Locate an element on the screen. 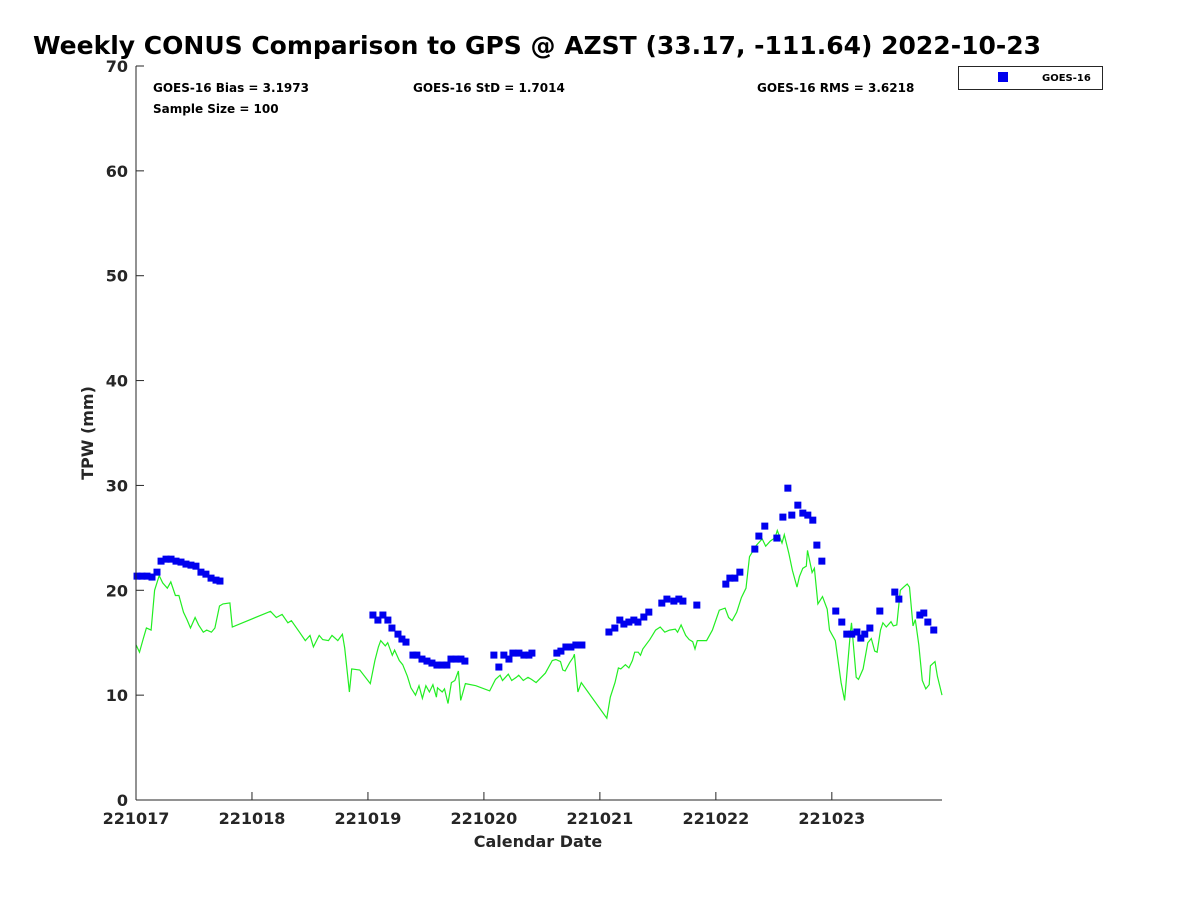 This screenshot has height=900, width=1200. legend-label-goes16: GOES-16 is located at coordinates (1066, 78).